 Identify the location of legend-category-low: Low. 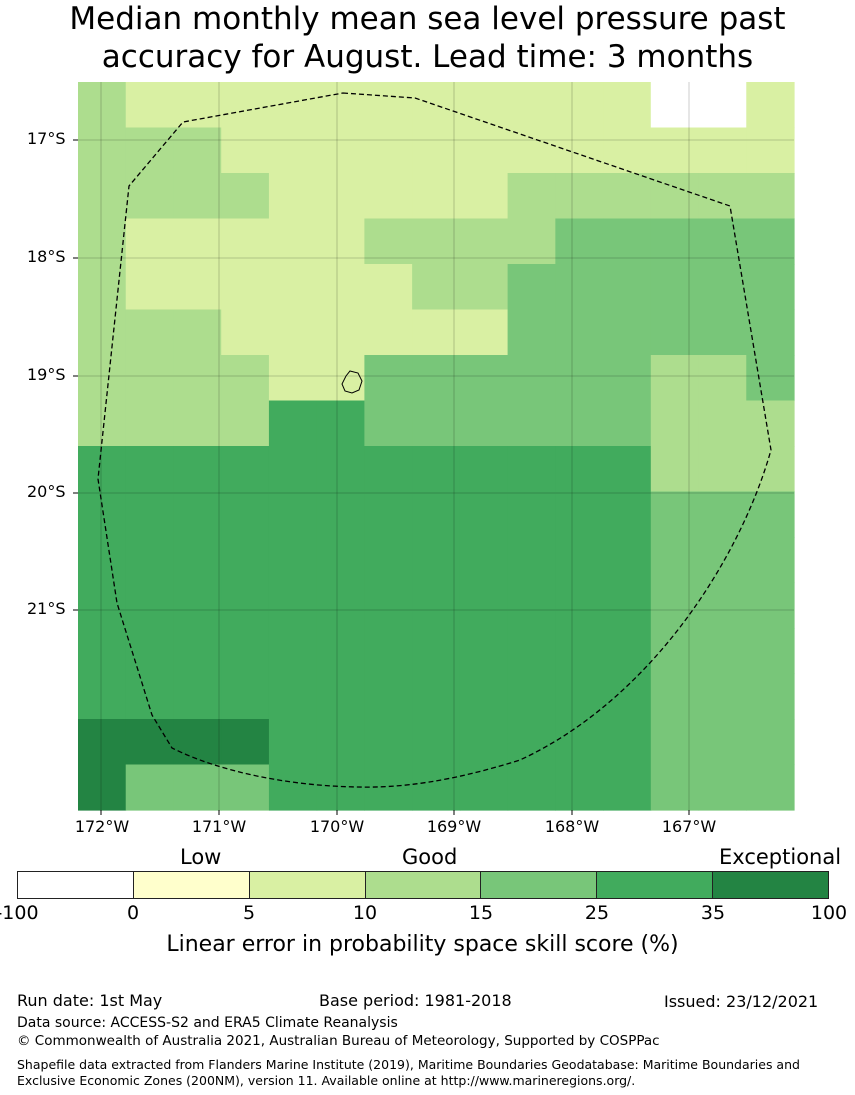
(201, 857).